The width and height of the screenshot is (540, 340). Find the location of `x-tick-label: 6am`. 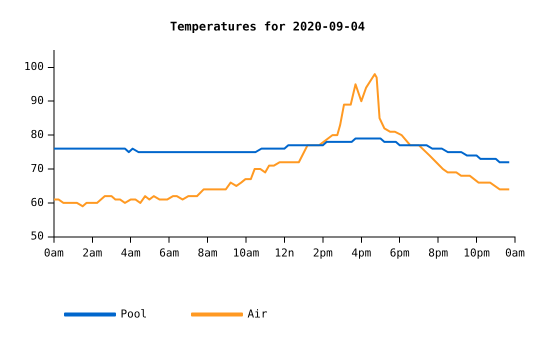

x-tick-label: 6am is located at coordinates (169, 253).